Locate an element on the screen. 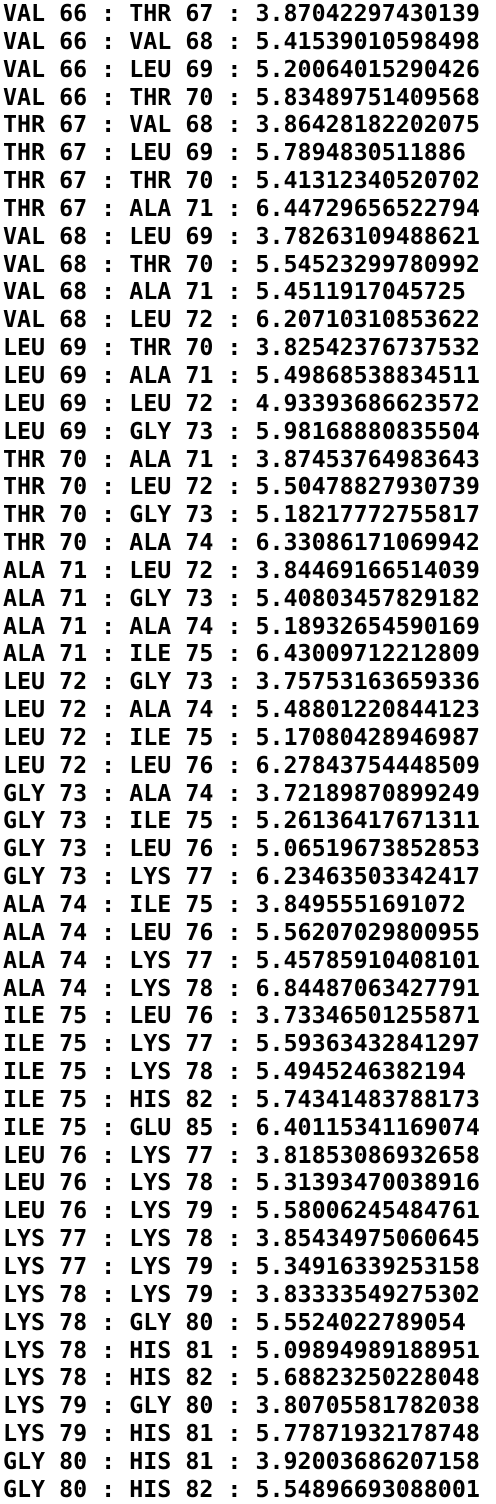  output-line: GLY 80 : HIS 81 : 3.92003686207158 is located at coordinates (241, 1461).